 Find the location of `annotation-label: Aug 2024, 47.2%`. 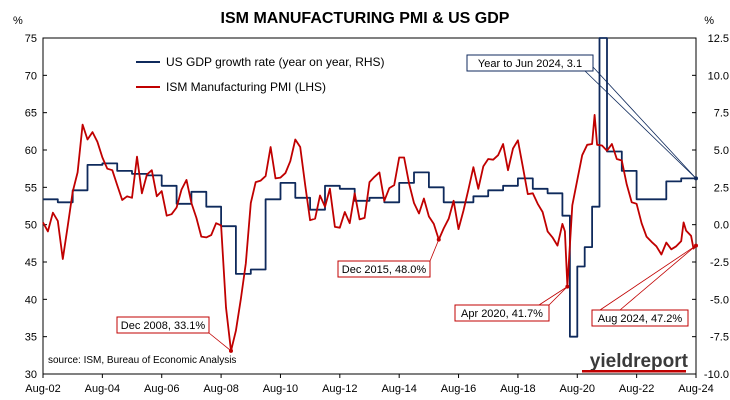

annotation-label: Aug 2024, 47.2% is located at coordinates (640, 319).